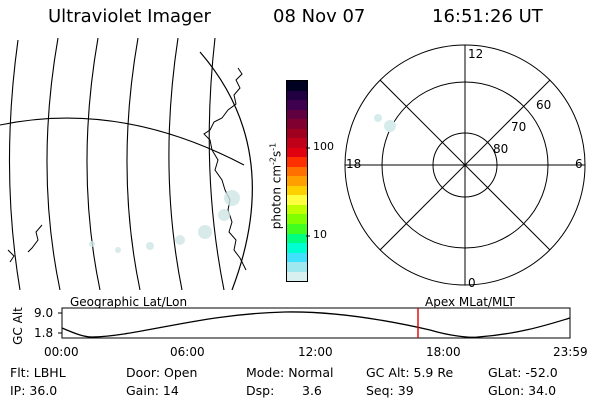 The height and width of the screenshot is (400, 600). I want to click on mlt-label-0: 0, so click(472, 283).